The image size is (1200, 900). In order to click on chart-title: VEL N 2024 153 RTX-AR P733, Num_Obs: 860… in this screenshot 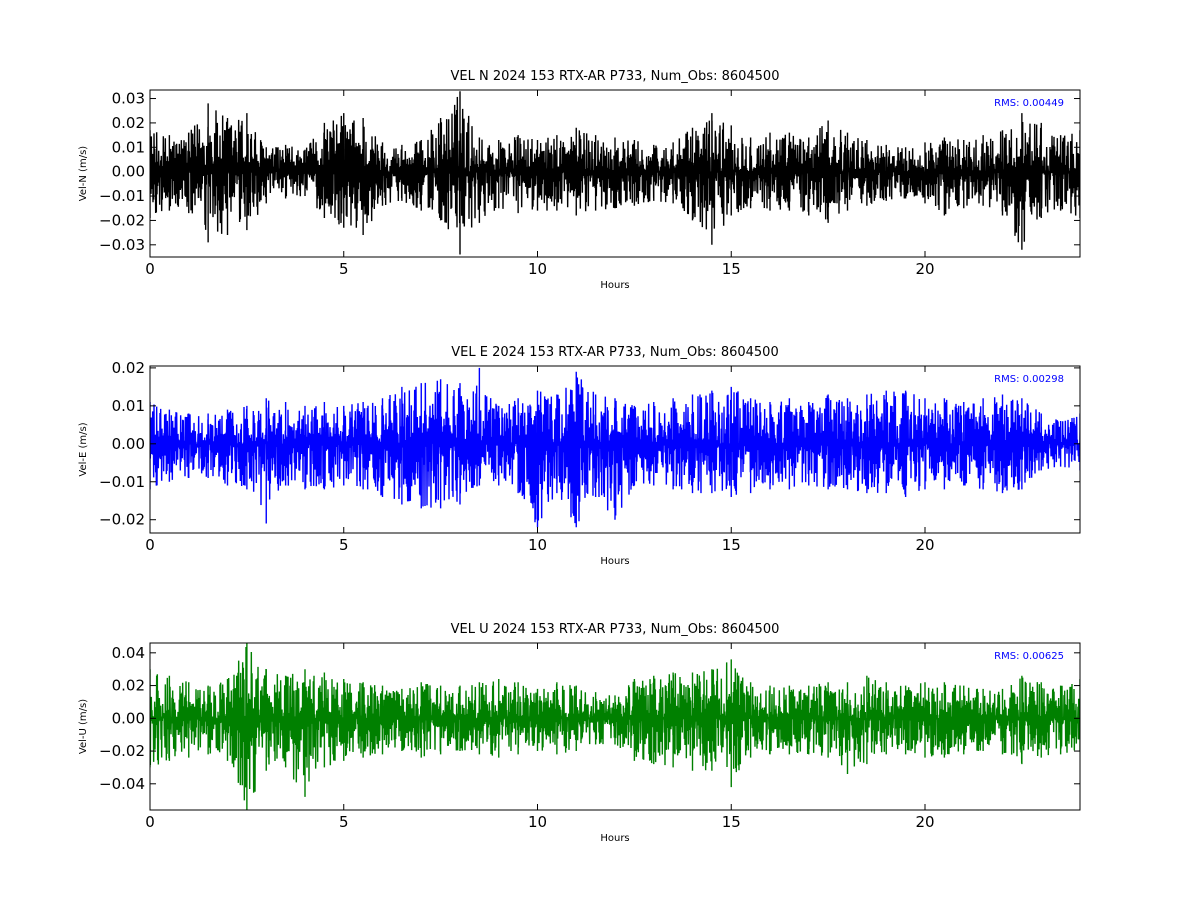, I will do `click(615, 76)`.